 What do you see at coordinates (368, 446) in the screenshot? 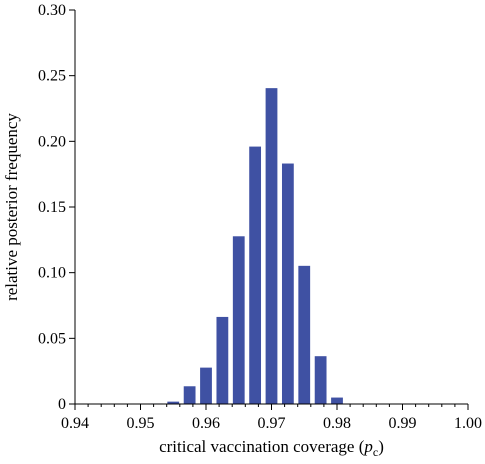
I see `x-axis-title-symbol: p` at bounding box center [368, 446].